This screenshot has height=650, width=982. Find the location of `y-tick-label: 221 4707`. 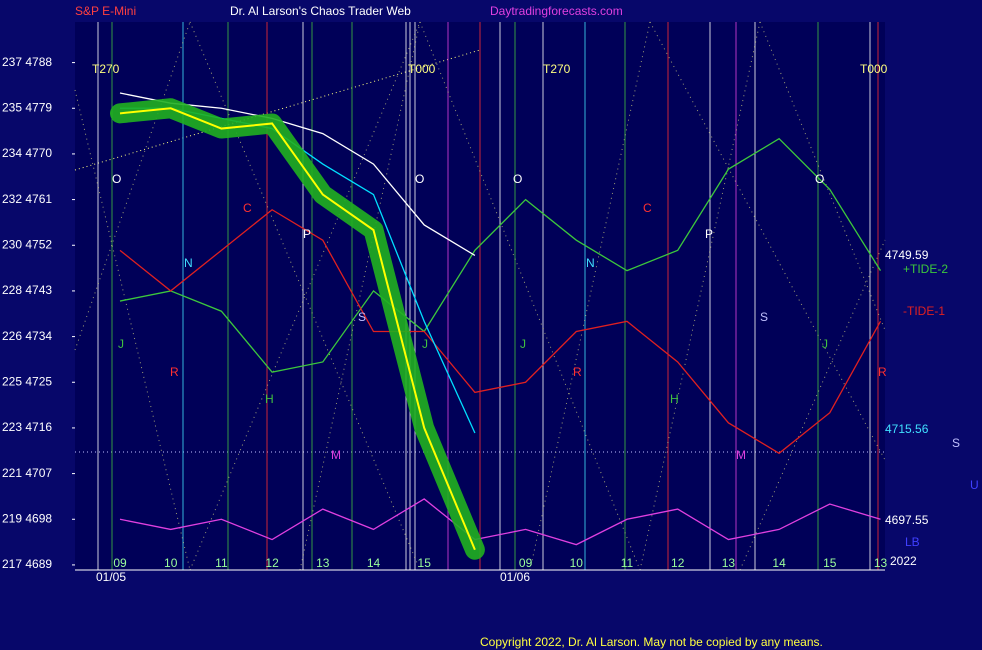

y-tick-label: 221 4707 is located at coordinates (27, 473).